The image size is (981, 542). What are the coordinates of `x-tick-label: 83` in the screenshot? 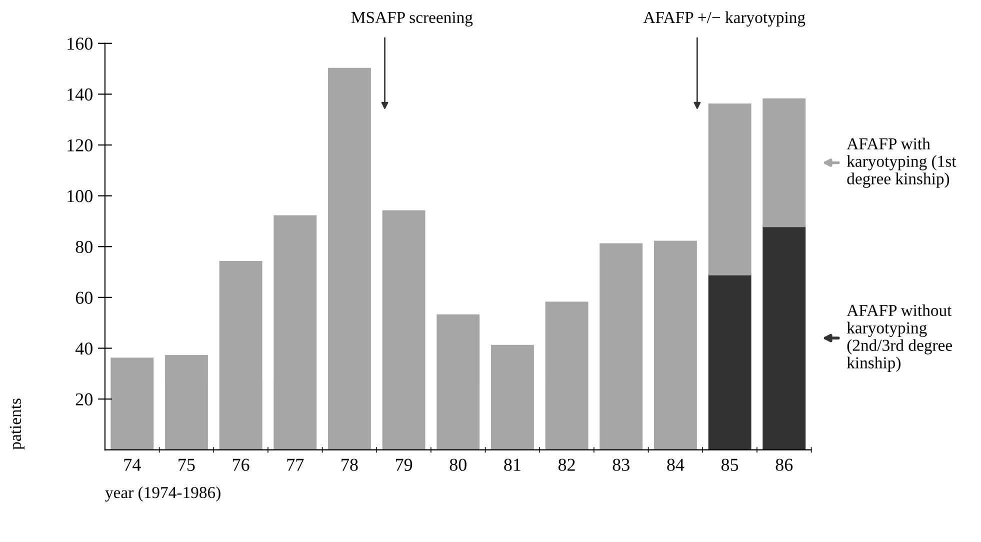 It's located at (621, 464).